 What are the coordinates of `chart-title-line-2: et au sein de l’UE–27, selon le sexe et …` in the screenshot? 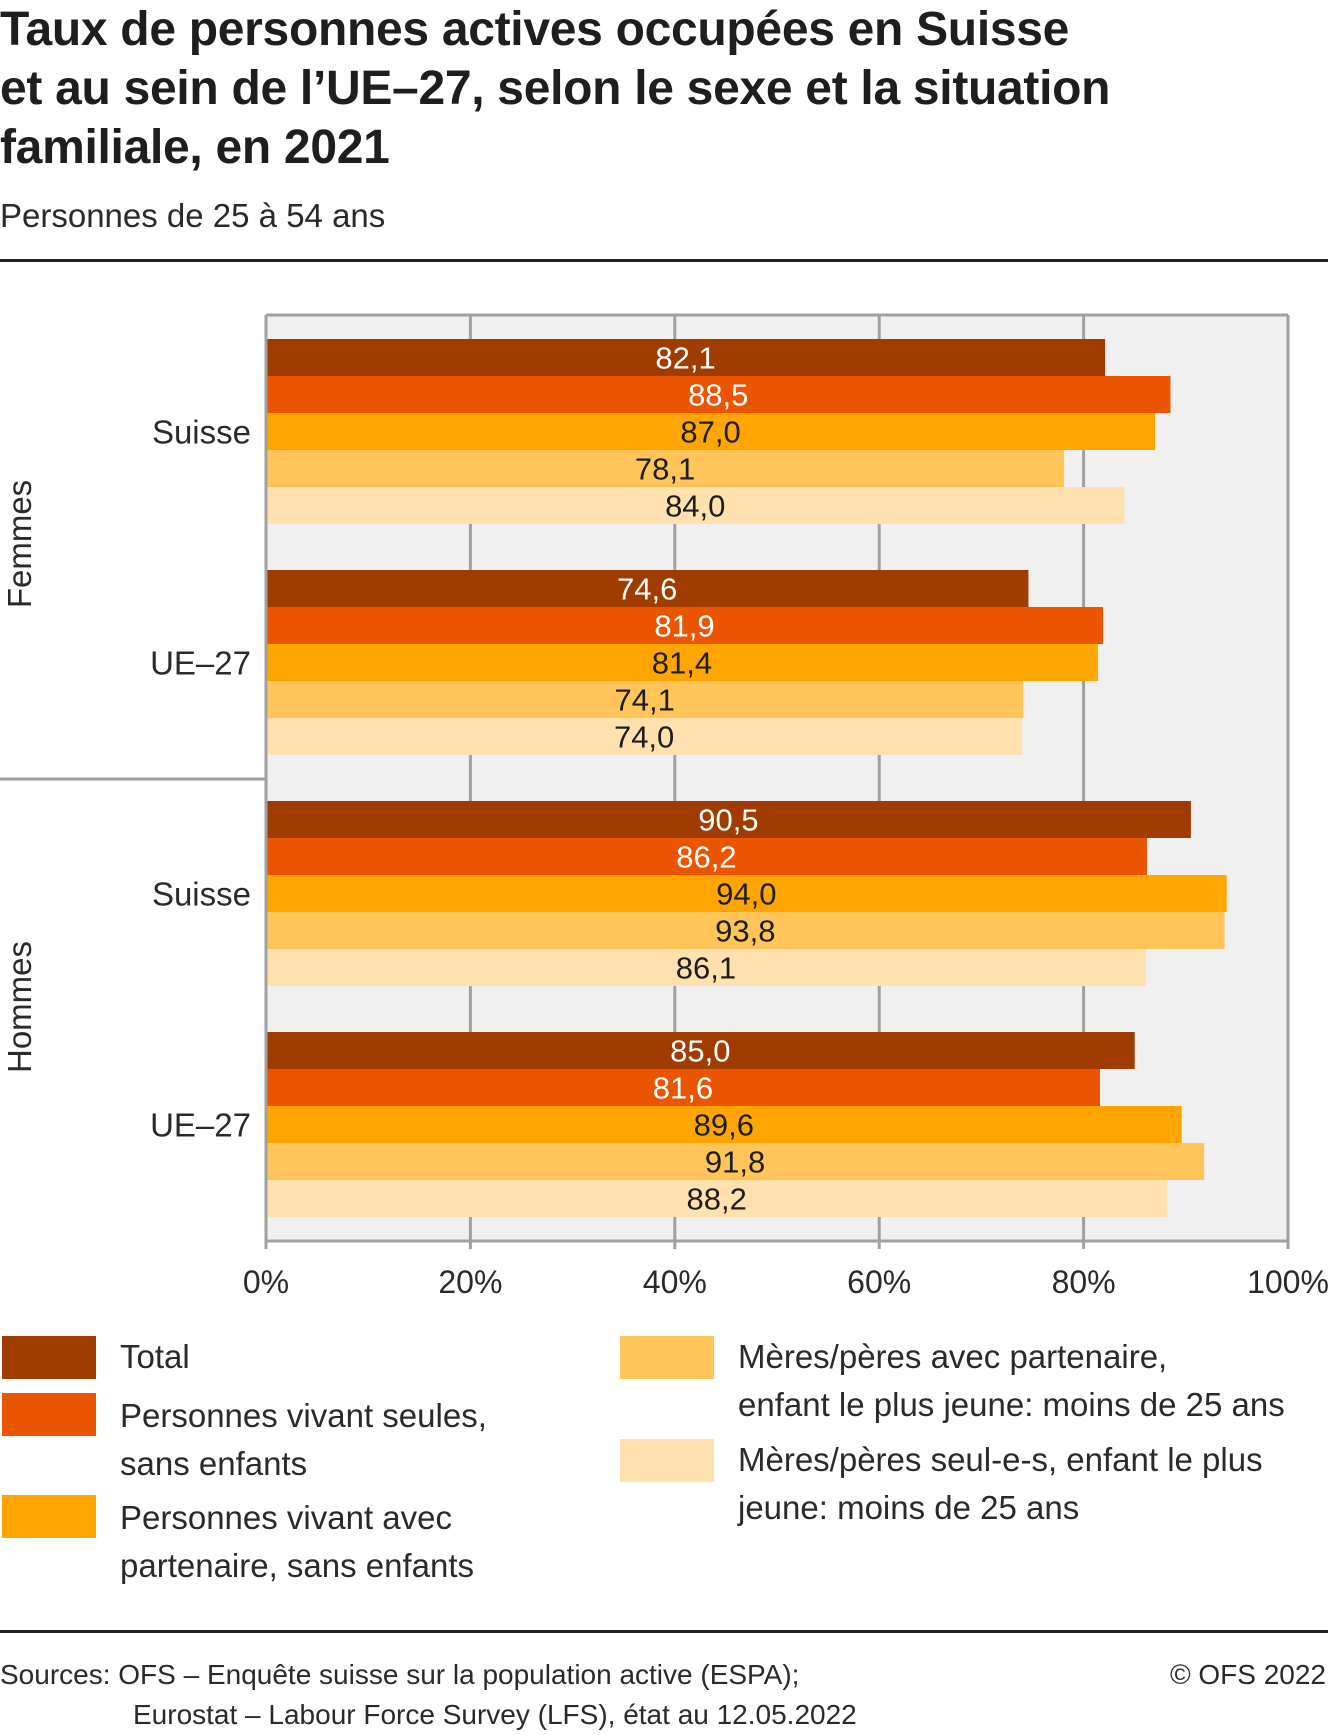 It's located at (555, 88).